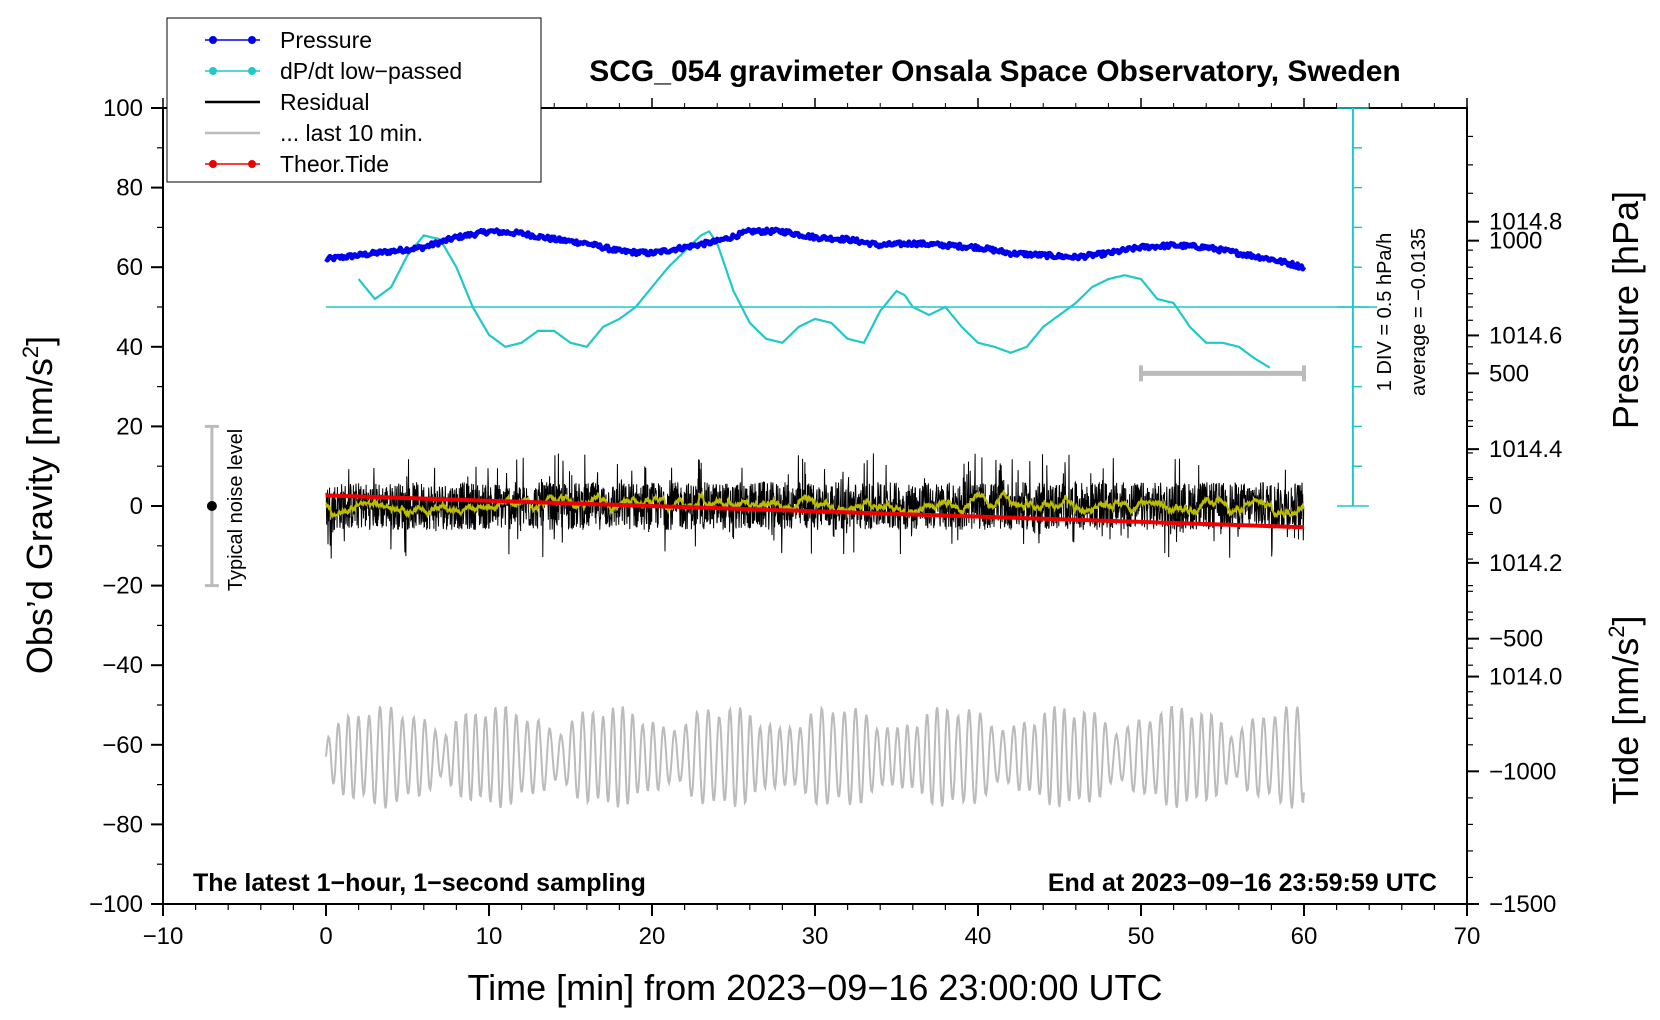 The height and width of the screenshot is (1020, 1660). I want to click on noise-level-bar, so click(211, 506).